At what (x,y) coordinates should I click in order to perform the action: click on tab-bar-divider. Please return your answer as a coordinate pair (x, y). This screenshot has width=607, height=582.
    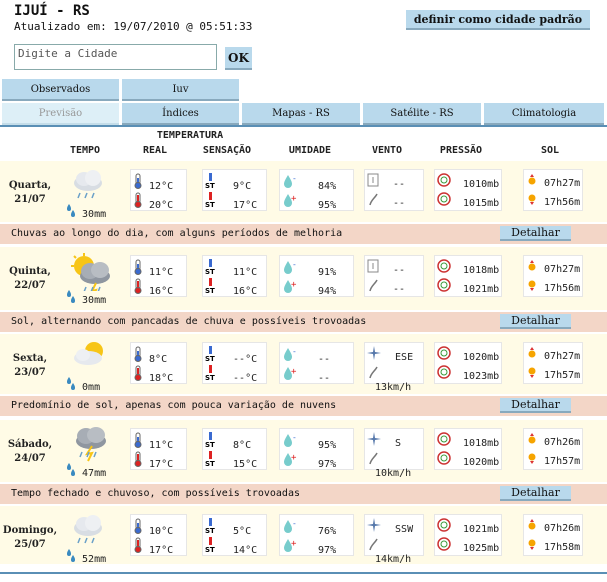
    Looking at the image, I should click on (303, 126).